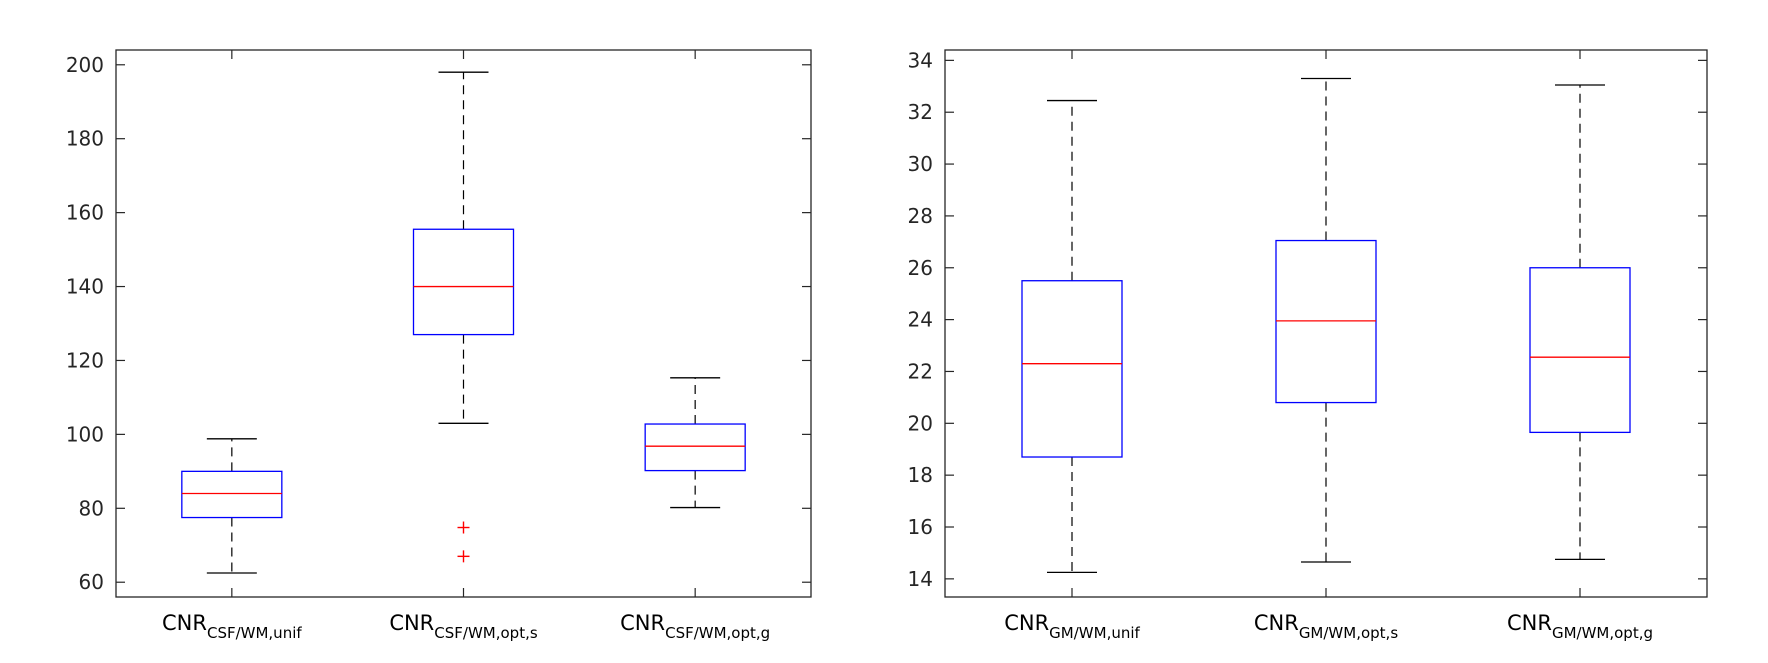  What do you see at coordinates (920, 371) in the screenshot?
I see `y-tick-label: 22` at bounding box center [920, 371].